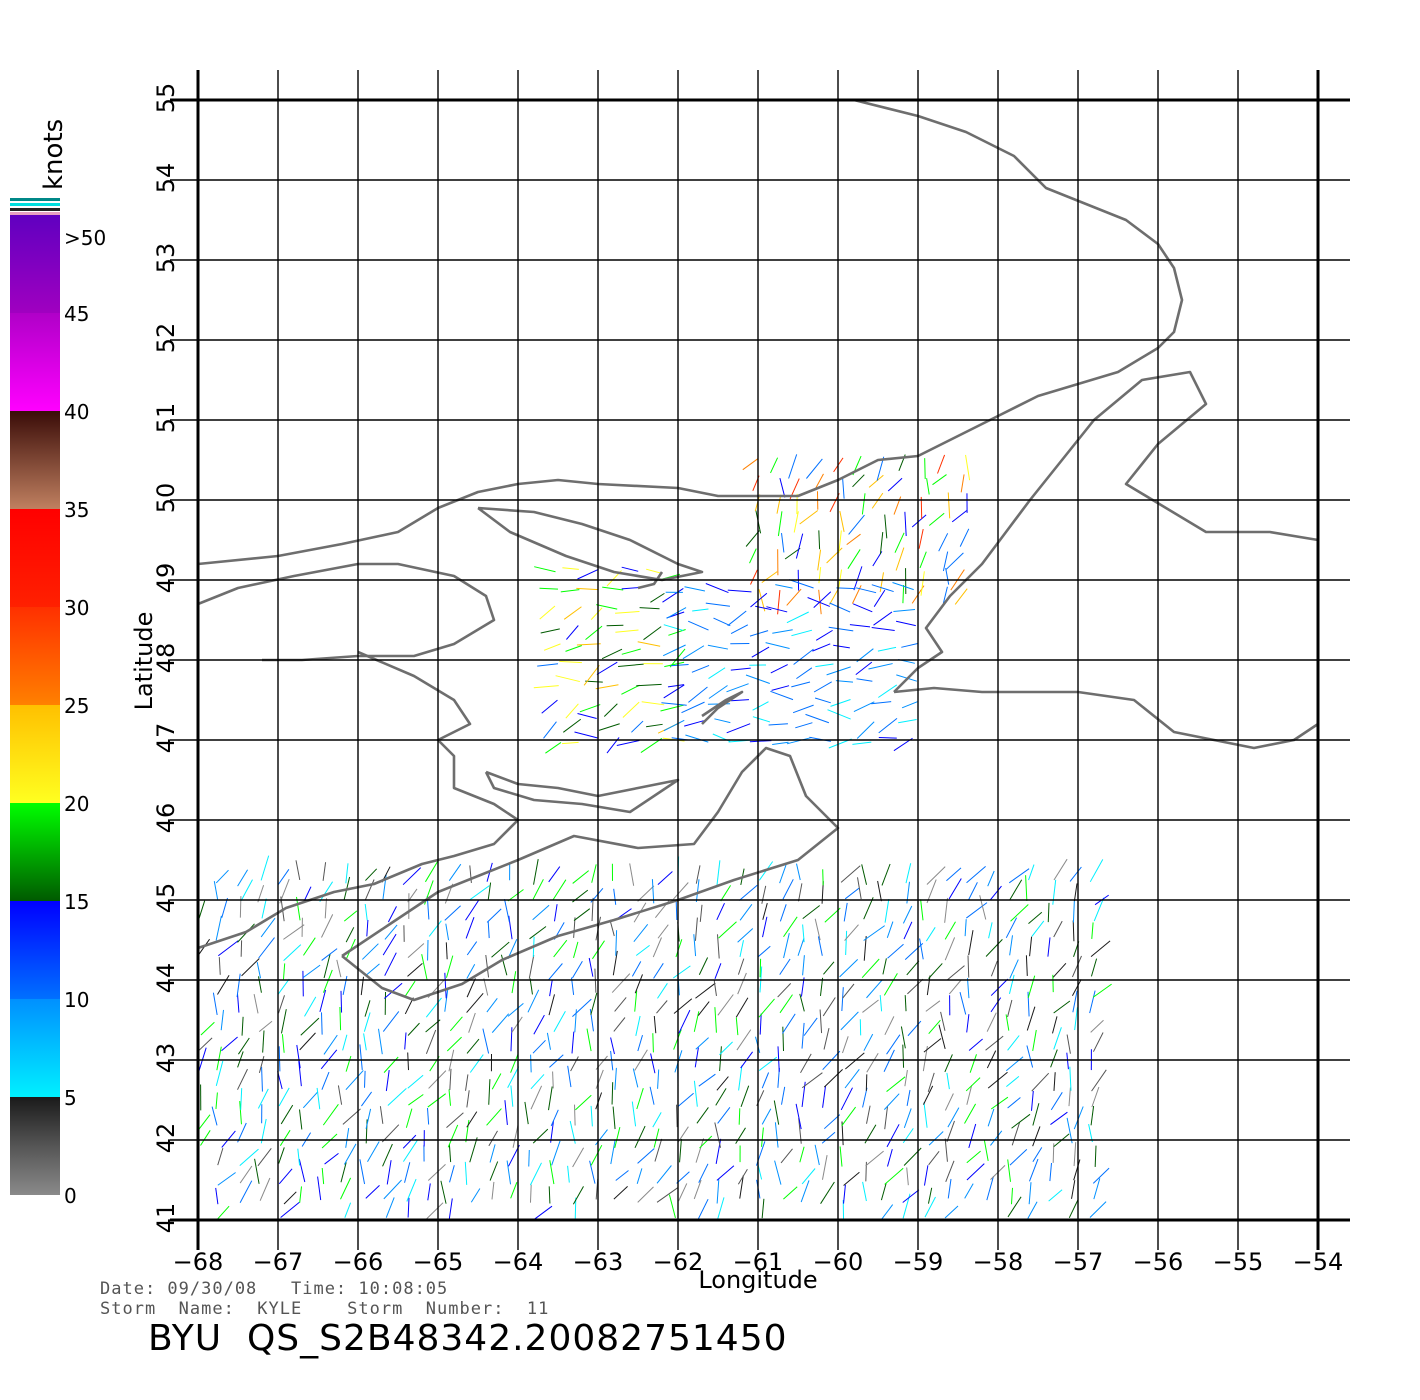  I want to click on longitude-tick-label: −57, so click(1078, 1262).